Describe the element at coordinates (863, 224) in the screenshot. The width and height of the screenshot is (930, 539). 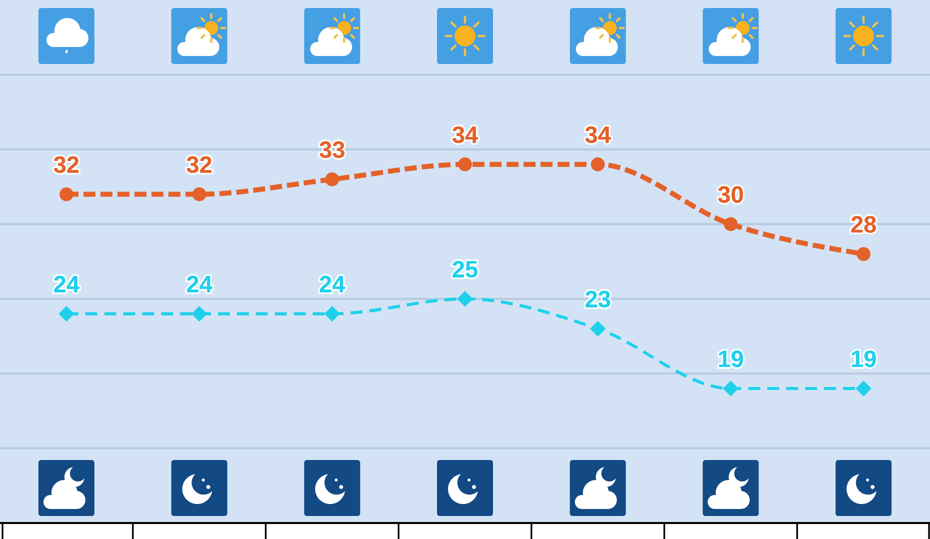
I see `data-label: 28` at that location.